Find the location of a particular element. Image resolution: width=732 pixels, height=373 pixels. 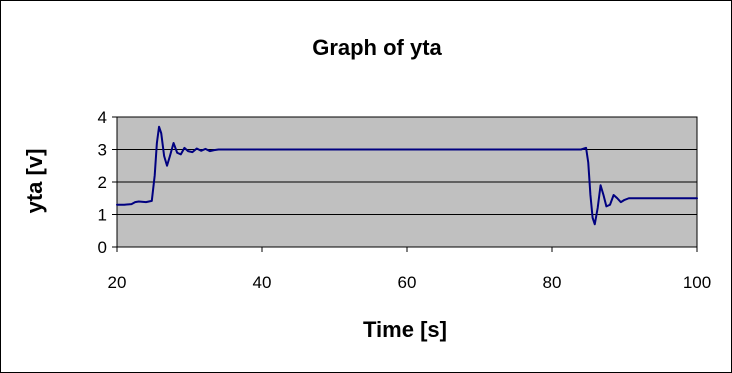

chart-title: Graph of yta is located at coordinates (377, 47).